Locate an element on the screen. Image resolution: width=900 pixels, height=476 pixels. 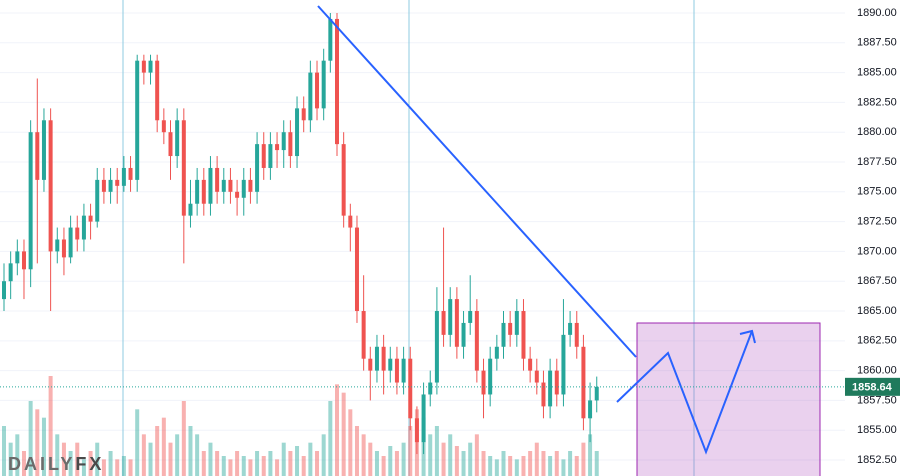
logo-part: DAILY is located at coordinates (41, 464).